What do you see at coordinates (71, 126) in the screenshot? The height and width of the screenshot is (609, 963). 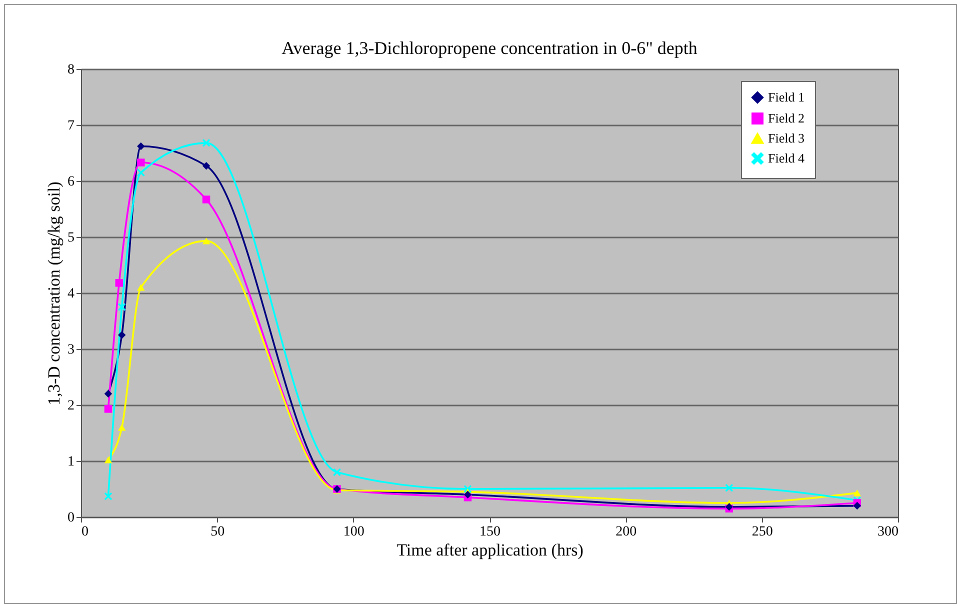 I see `y-tick-label: 7` at bounding box center [71, 126].